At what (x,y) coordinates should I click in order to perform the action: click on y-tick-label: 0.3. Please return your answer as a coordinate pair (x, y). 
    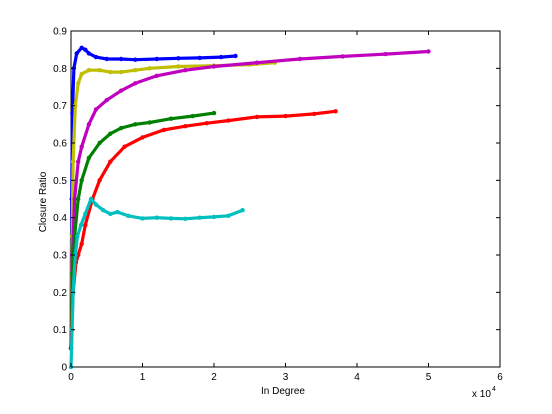
    Looking at the image, I should click on (60, 256).